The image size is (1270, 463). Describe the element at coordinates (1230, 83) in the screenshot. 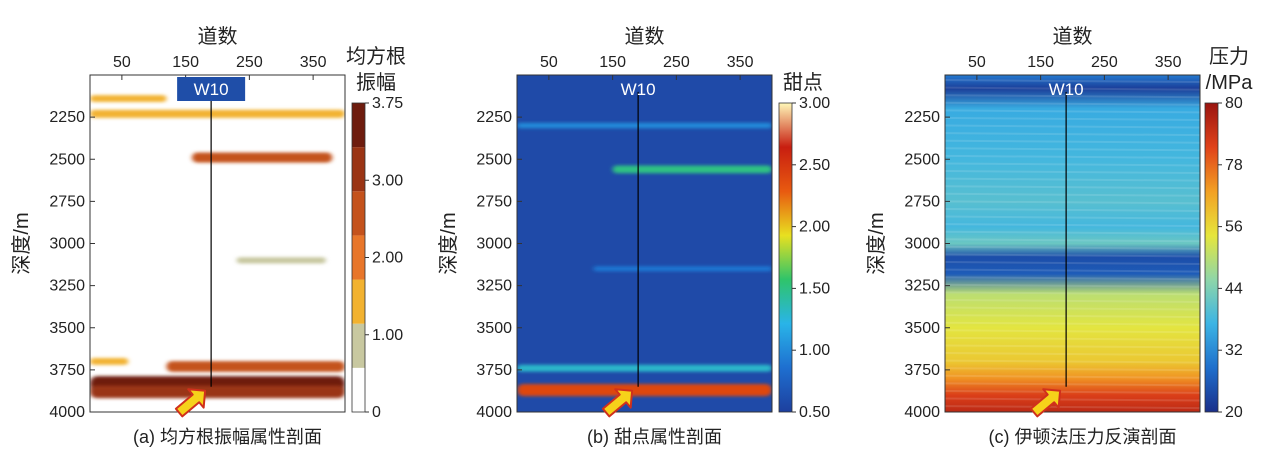

I see `colorbar-label: /MPa` at that location.